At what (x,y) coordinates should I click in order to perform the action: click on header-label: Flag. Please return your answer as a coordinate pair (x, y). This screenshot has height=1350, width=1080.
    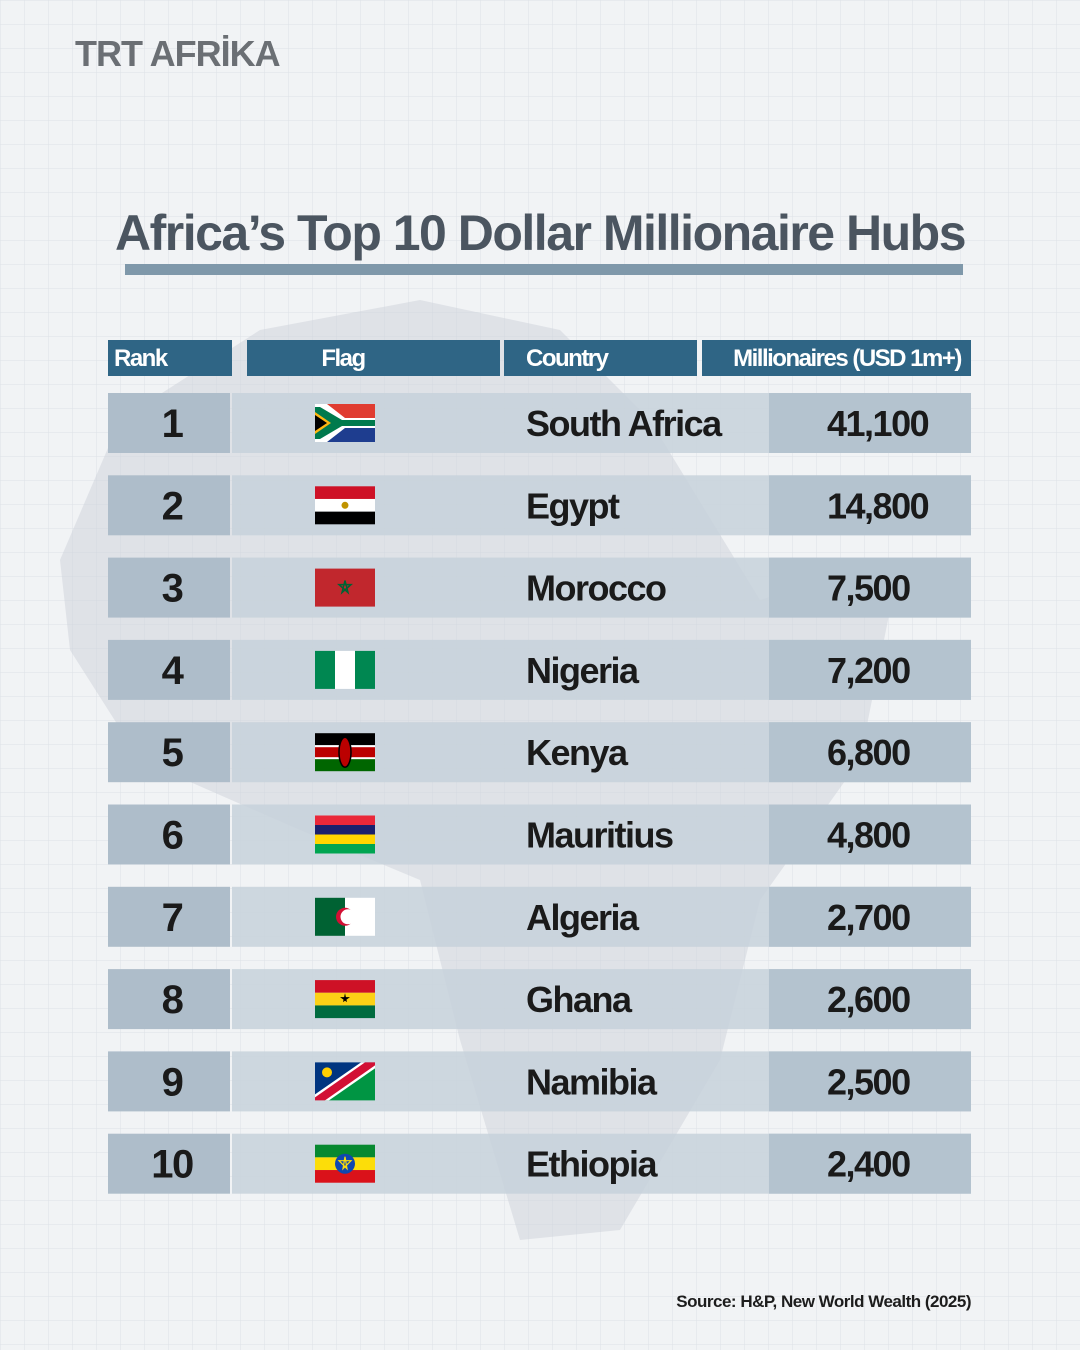
    Looking at the image, I should click on (343, 358).